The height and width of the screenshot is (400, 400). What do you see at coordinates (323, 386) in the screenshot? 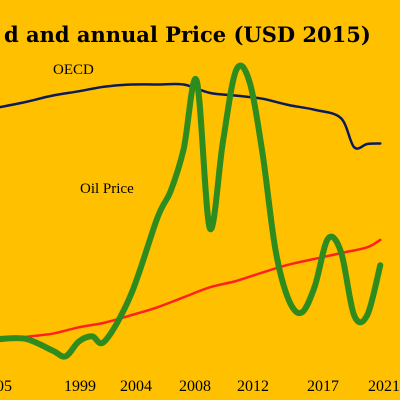
I see `x-tick-label: 2017` at bounding box center [323, 386].